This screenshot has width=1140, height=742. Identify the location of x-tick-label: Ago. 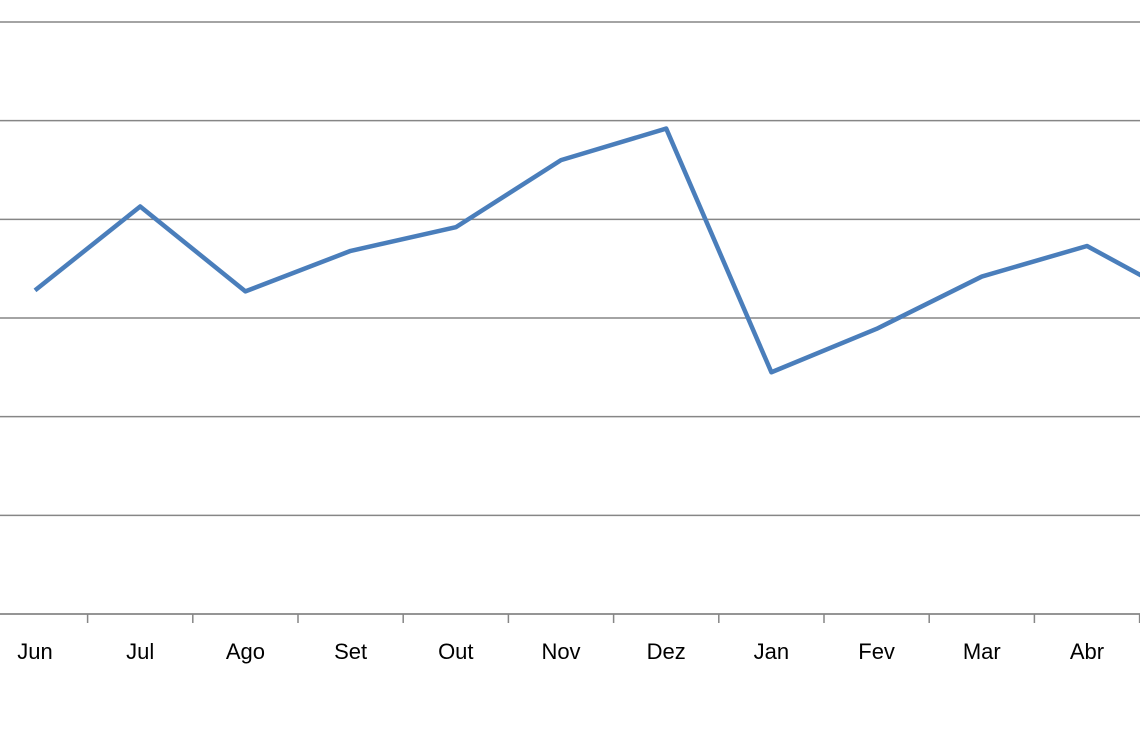
(245, 651).